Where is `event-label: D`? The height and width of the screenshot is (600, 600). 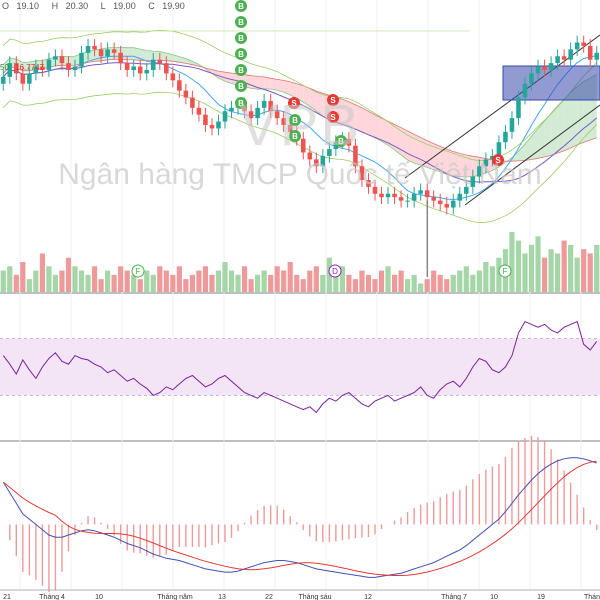 event-label: D is located at coordinates (335, 271).